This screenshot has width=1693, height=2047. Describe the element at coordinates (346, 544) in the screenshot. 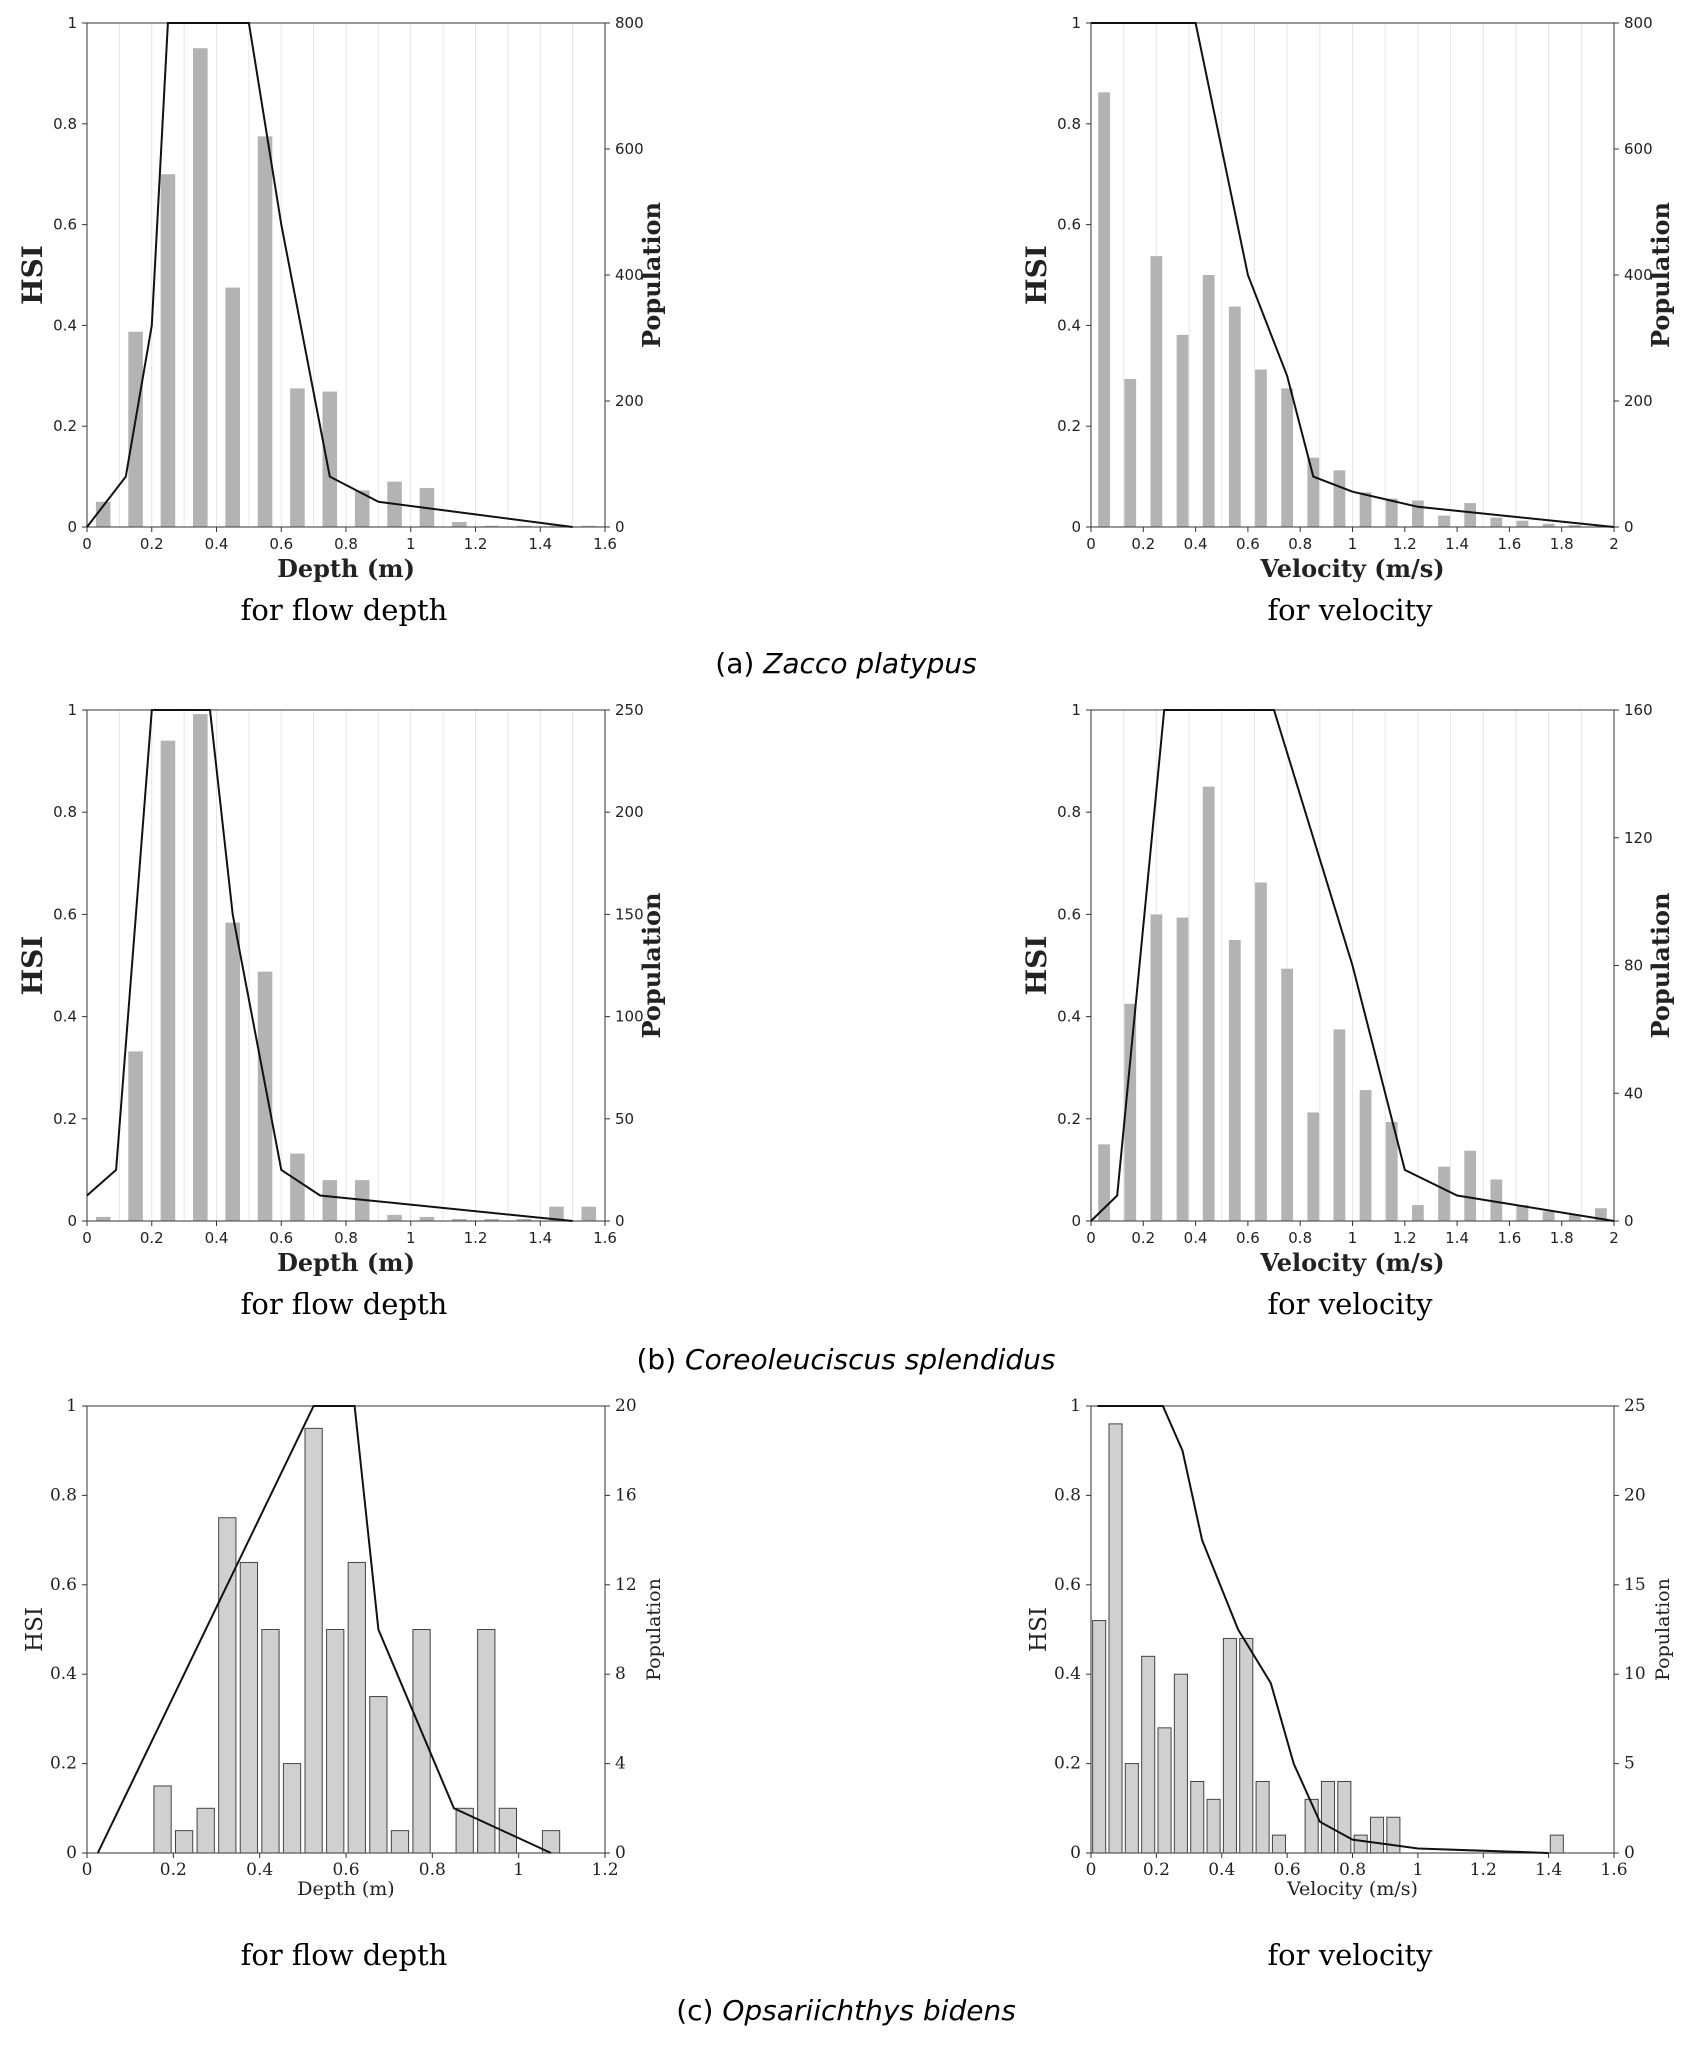

I see `a-depth-x-tick-label: 0.8` at that location.